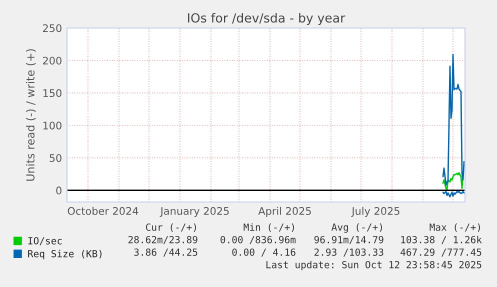  I want to click on text: 28.62m/23.89, so click(163, 240).